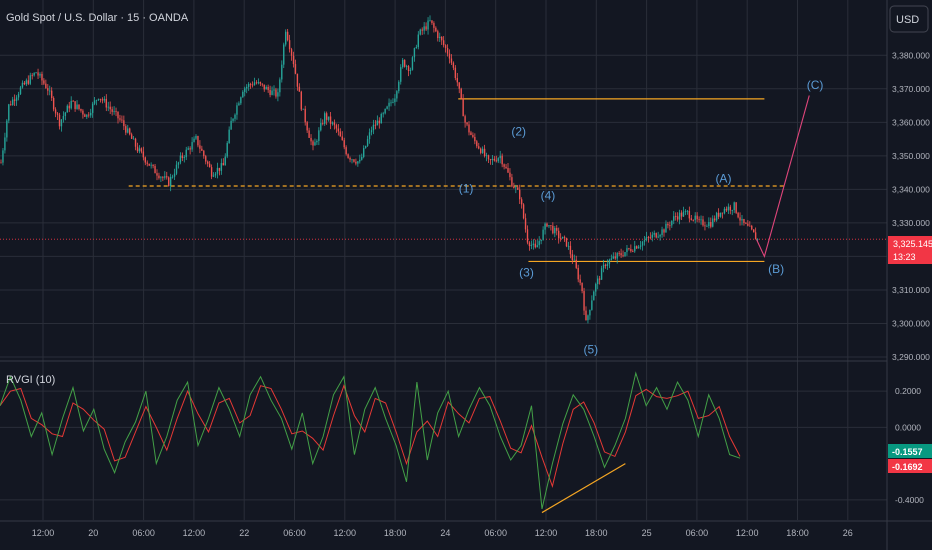 The width and height of the screenshot is (932, 550). What do you see at coordinates (30, 380) in the screenshot?
I see `rvgi-title: RVGI (10)` at bounding box center [30, 380].